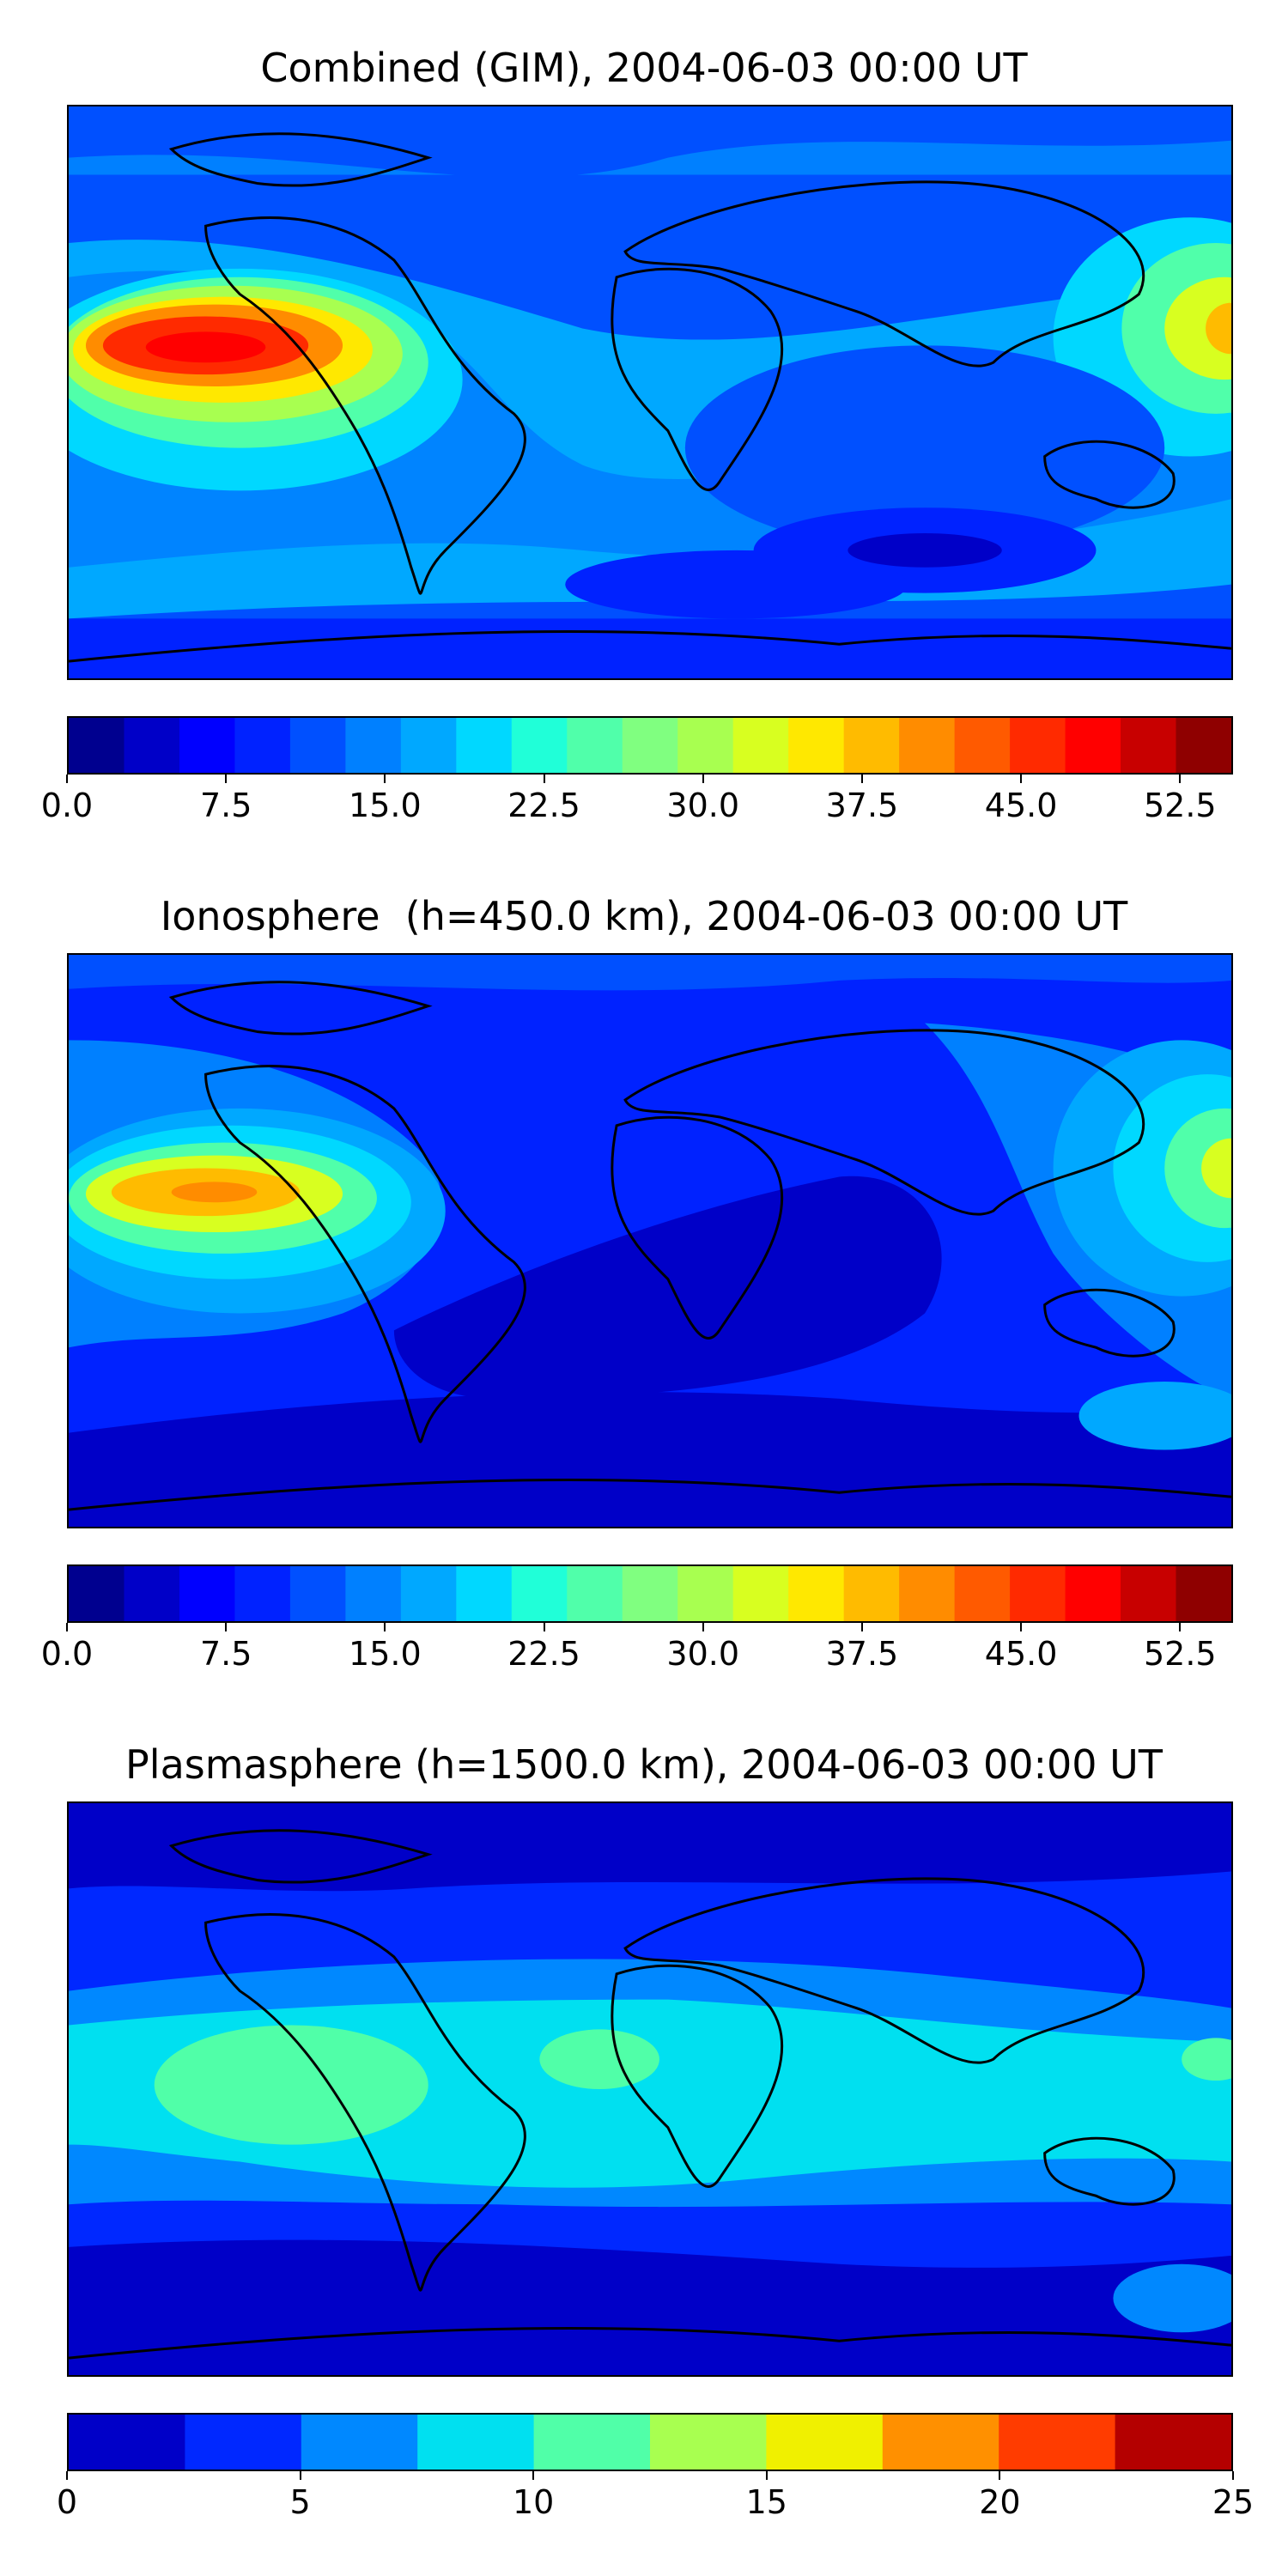  I want to click on combined-gim-colorbar-ticks: 0.0 7.5 15.0 22.5 30.0 37.5 45.0 52.5, so click(637, 801).